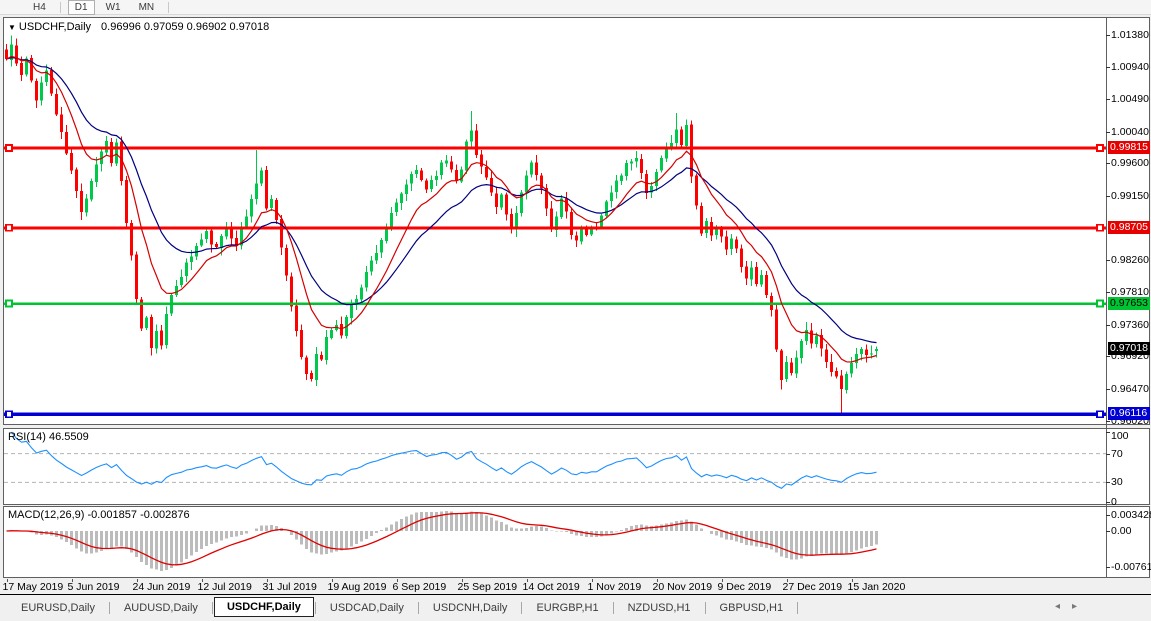  I want to click on macd-axis-tick-label: 0.003428, so click(1131, 514).